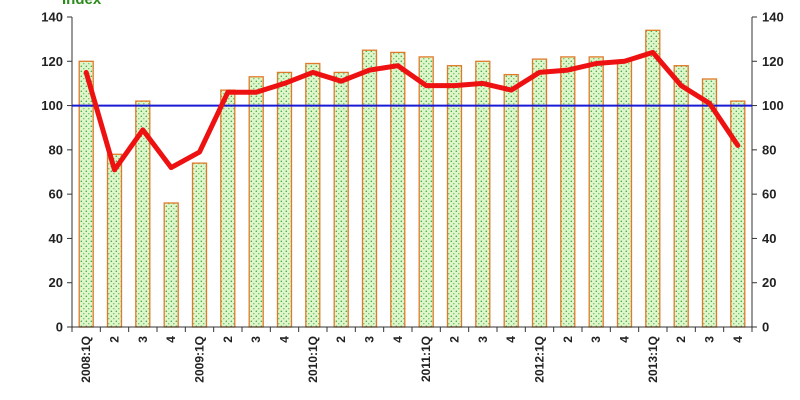 Image resolution: width=800 pixels, height=400 pixels. I want to click on x-tick-label: 2012:1Q, so click(540, 359).